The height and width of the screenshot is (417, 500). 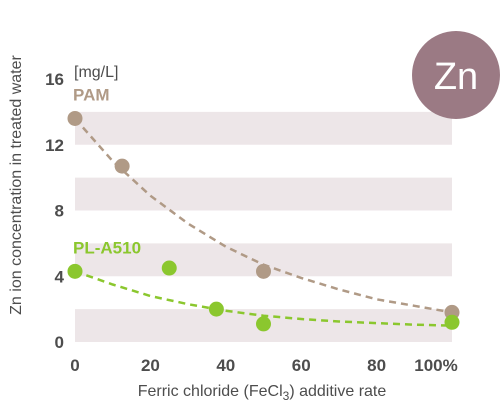 I want to click on x-tick-0: 0, so click(x=74, y=365).